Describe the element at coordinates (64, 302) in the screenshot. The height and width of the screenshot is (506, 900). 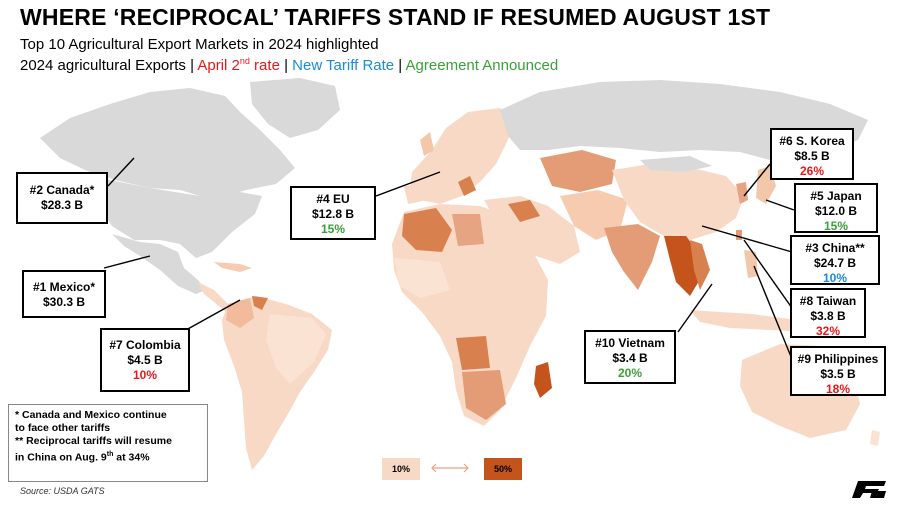
I see `market-value: $30.3 B` at that location.